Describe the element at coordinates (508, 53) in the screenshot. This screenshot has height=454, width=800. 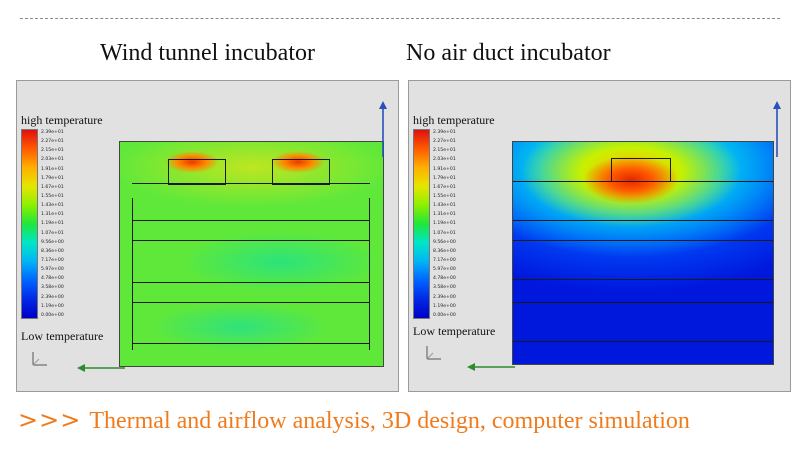
I see `right-panel-title: No air duct incubator` at that location.